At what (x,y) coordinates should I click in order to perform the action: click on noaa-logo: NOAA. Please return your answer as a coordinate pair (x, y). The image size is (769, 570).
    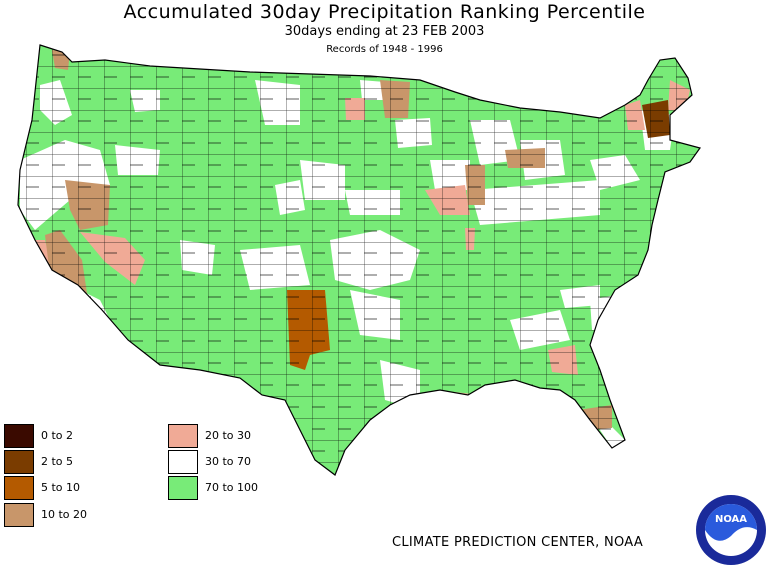
    Looking at the image, I should click on (731, 530).